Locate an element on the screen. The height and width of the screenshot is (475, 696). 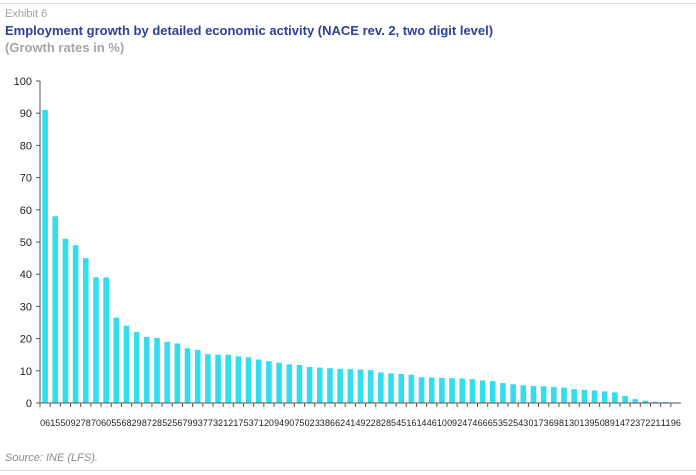
source-note: Source: INE (LFS). is located at coordinates (51, 458).